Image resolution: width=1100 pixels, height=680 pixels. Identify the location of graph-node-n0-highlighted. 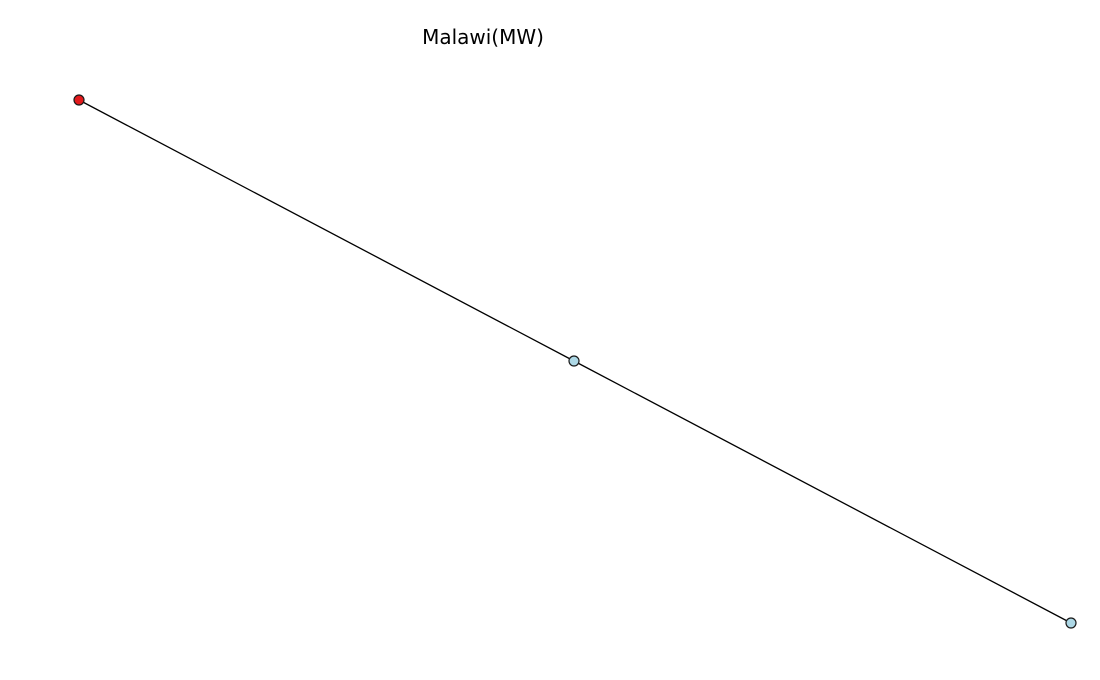
(79, 100).